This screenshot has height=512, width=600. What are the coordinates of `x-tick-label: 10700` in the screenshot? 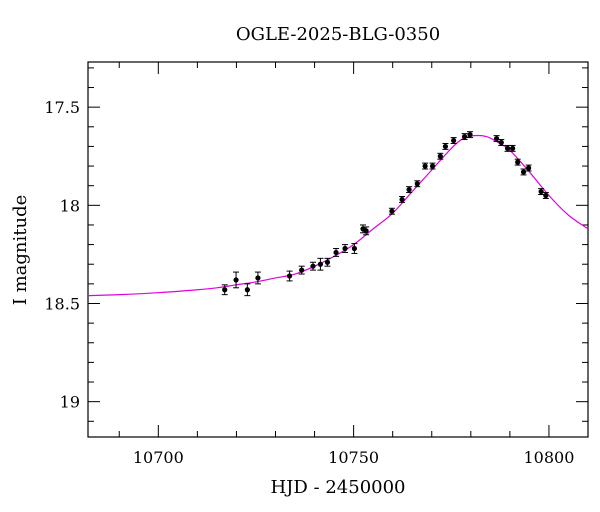 It's located at (158, 457).